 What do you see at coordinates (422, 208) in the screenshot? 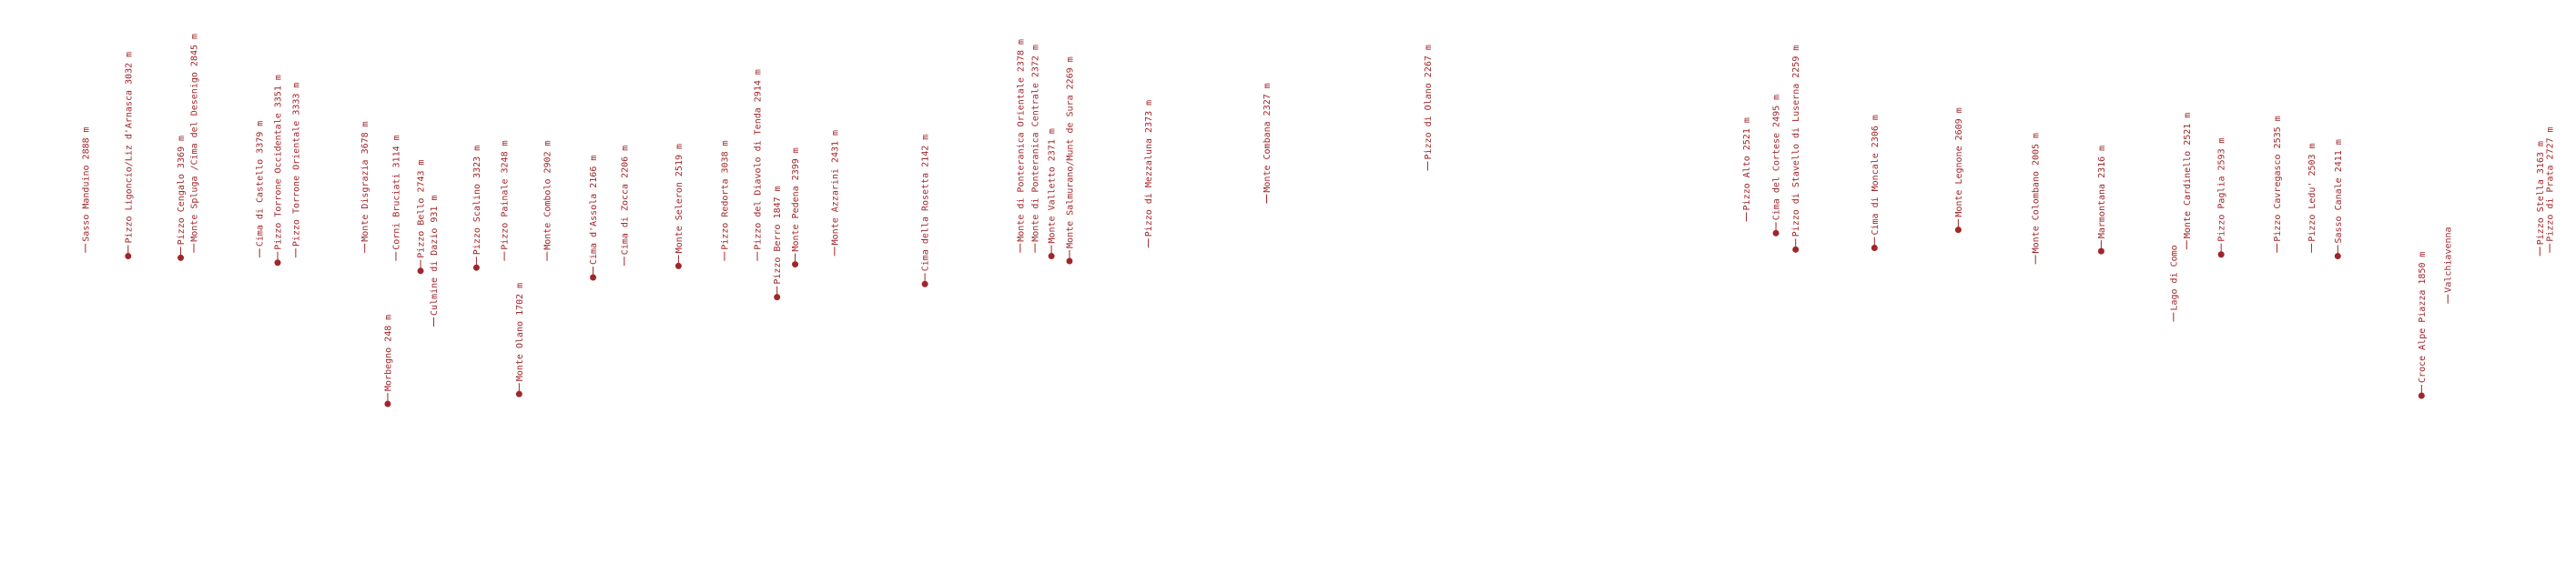
I see `peak-label: Pizzo Bello 2743 m` at bounding box center [422, 208].